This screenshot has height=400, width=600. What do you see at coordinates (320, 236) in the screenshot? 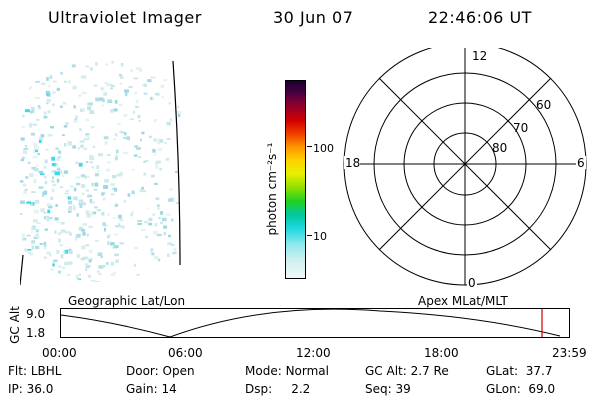
I see `colorbar-tick-10: 10` at bounding box center [320, 236].